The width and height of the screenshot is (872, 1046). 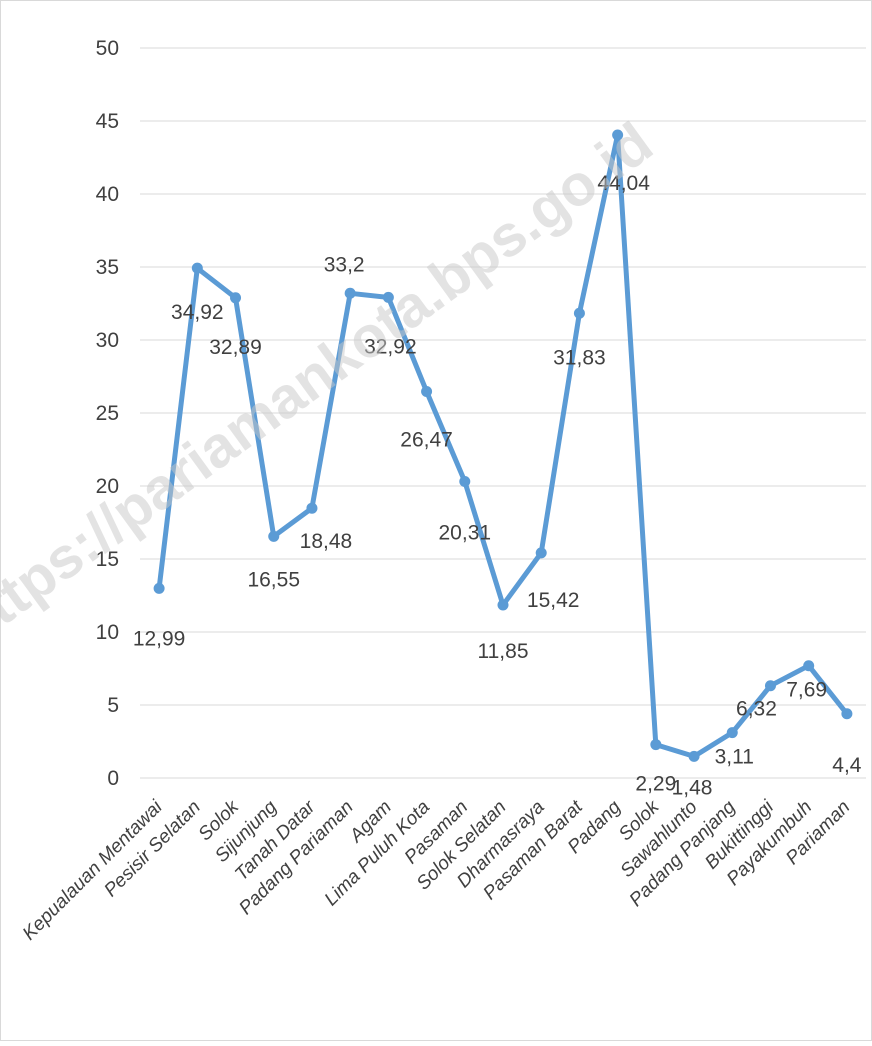 What do you see at coordinates (107, 121) in the screenshot?
I see `y-tick-label: 45` at bounding box center [107, 121].